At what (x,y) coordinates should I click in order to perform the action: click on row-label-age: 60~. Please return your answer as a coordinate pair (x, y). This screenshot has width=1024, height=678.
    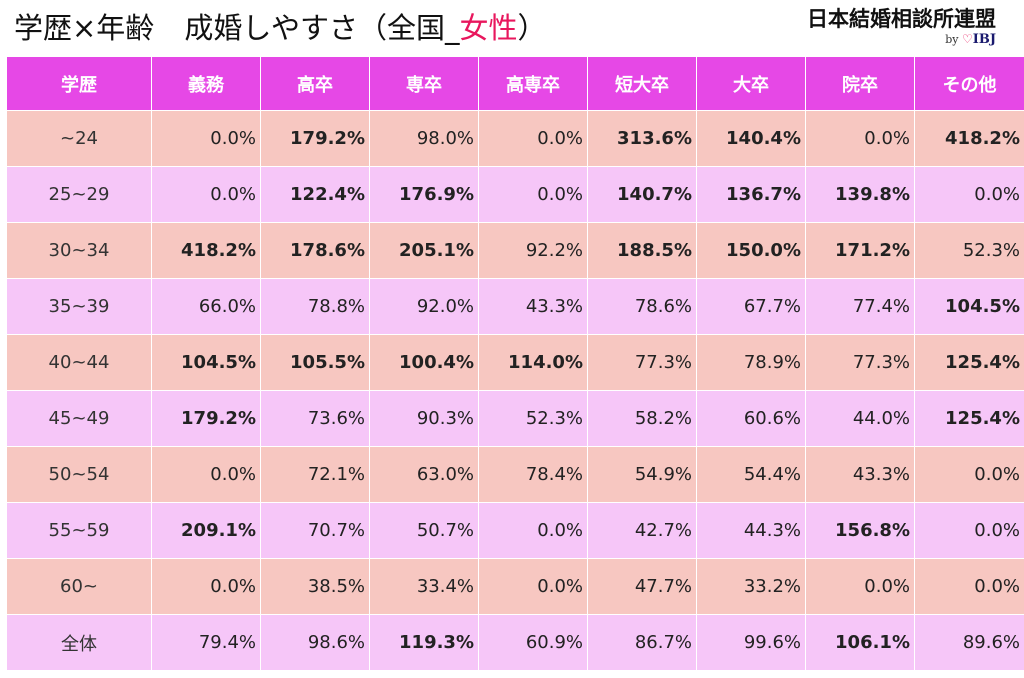
    Looking at the image, I should click on (79, 586).